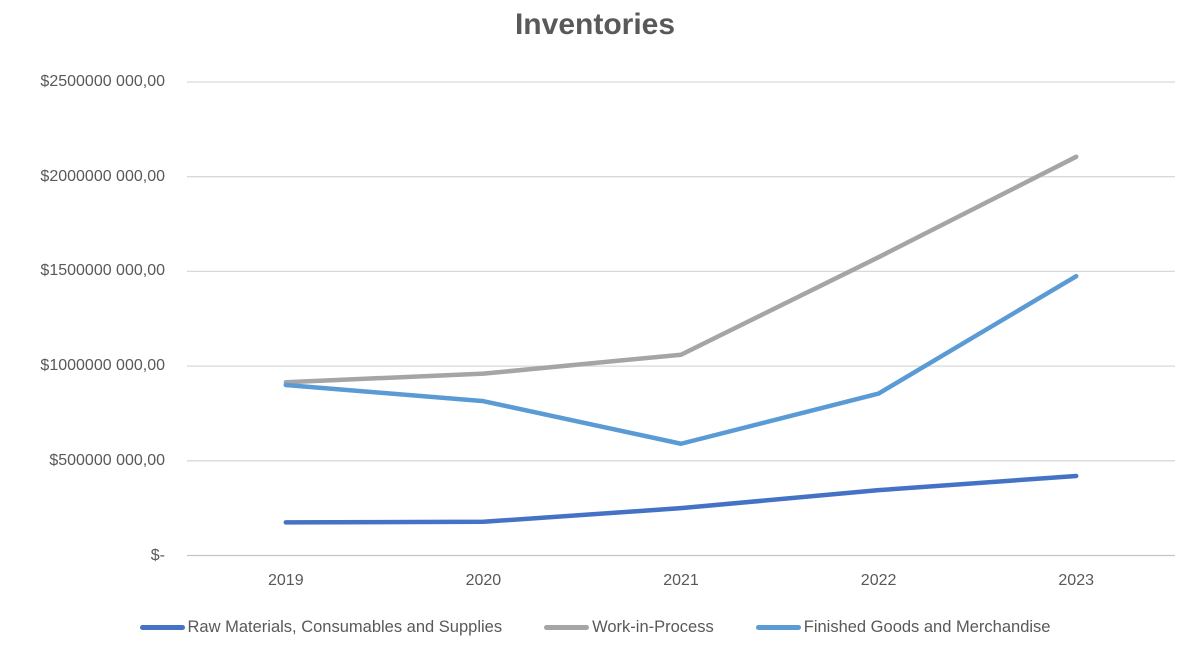 This screenshot has width=1190, height=654. I want to click on x-tick-label-2023: 2023, so click(1076, 580).